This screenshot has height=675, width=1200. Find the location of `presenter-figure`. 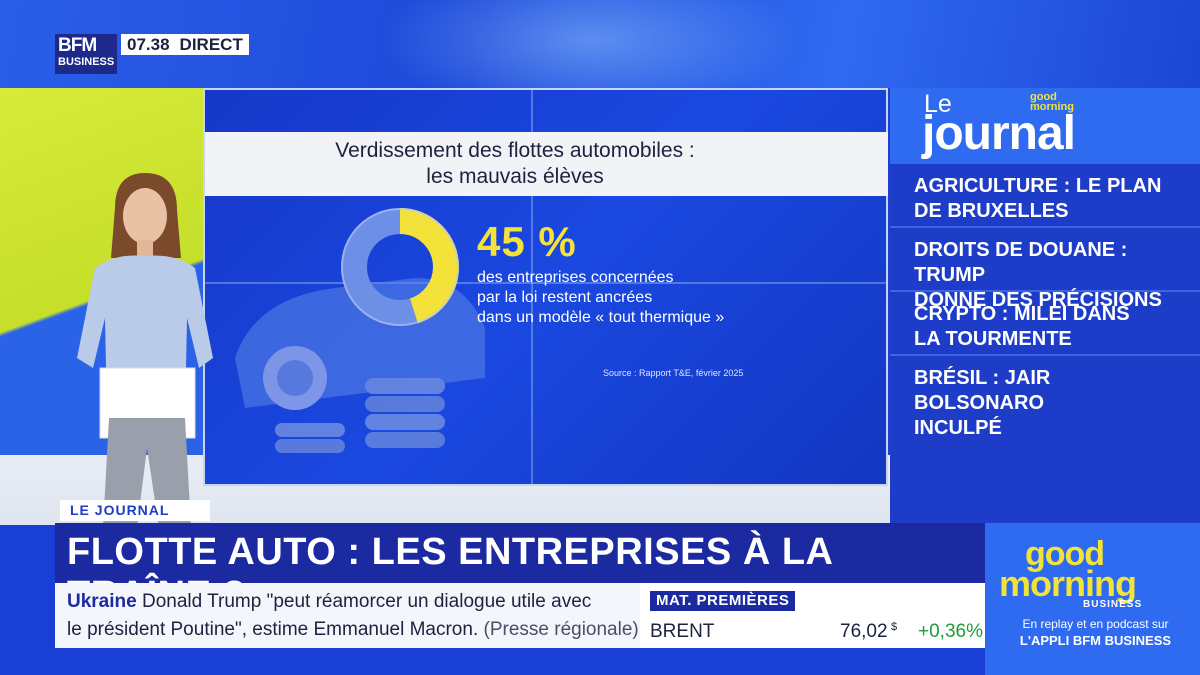

presenter-figure is located at coordinates (145, 350).